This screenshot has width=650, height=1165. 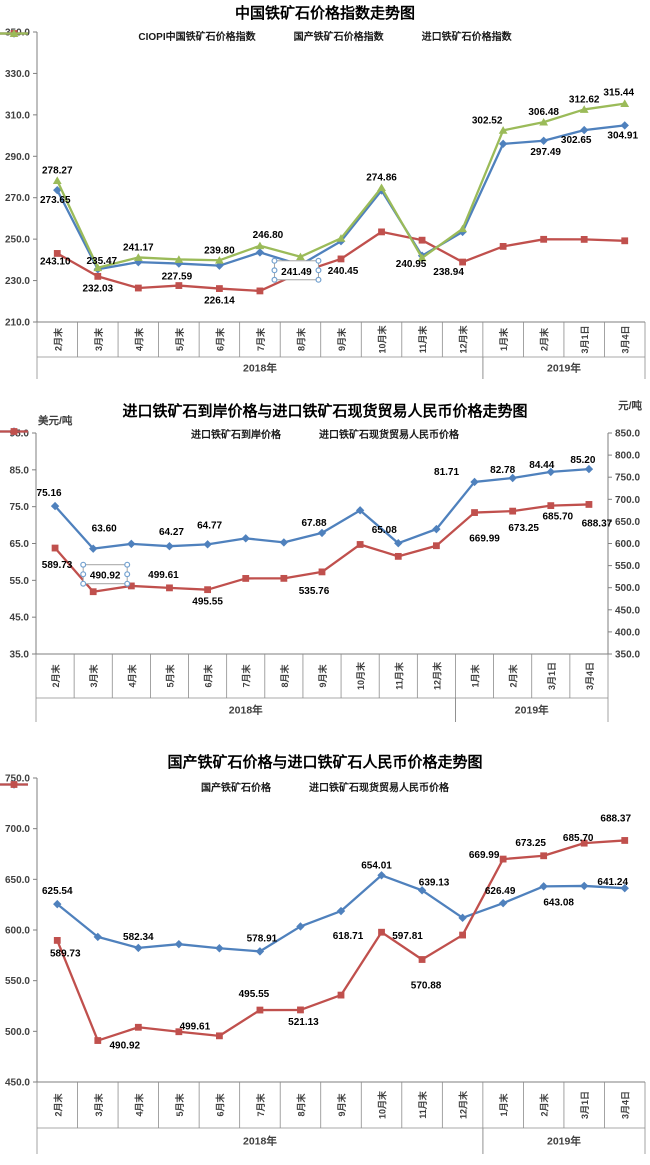 What do you see at coordinates (209, 525) in the screenshot?
I see `svg-text: 64.77` at bounding box center [209, 525].